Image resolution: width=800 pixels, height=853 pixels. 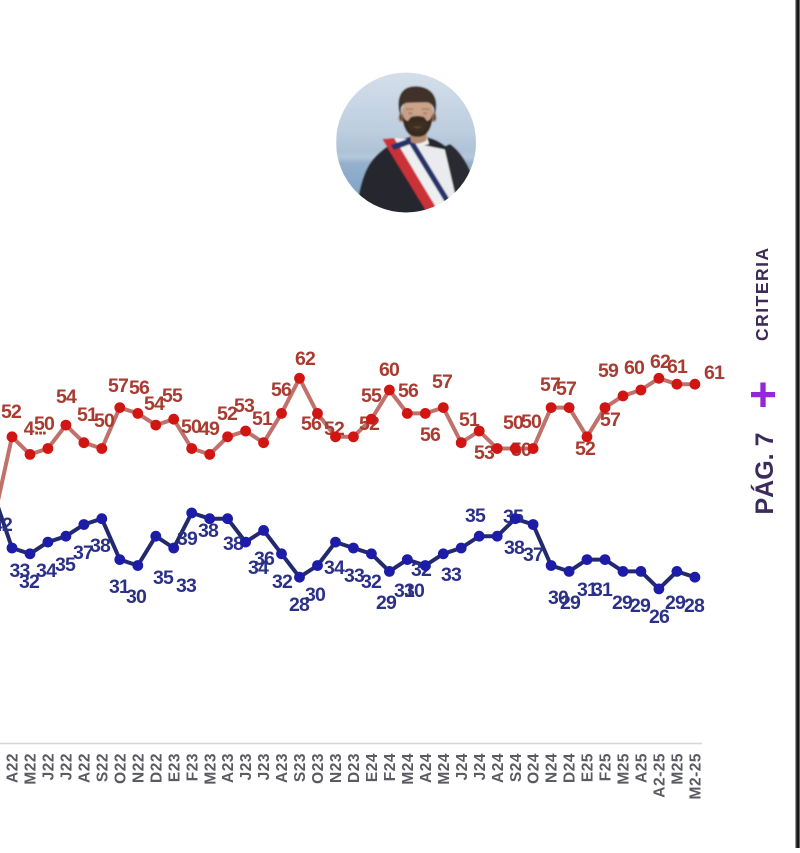 What do you see at coordinates (102, 767) in the screenshot?
I see `svg-text: S22` at bounding box center [102, 767].